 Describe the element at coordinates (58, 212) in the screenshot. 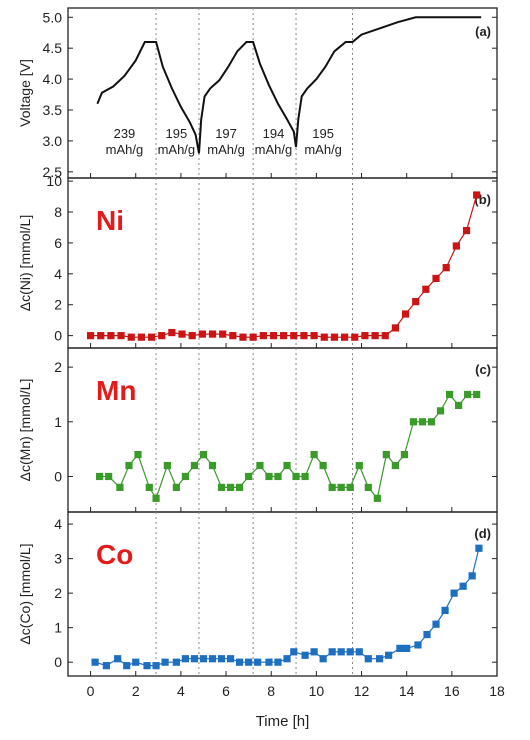

I see `y-tick-label-b: 8` at that location.